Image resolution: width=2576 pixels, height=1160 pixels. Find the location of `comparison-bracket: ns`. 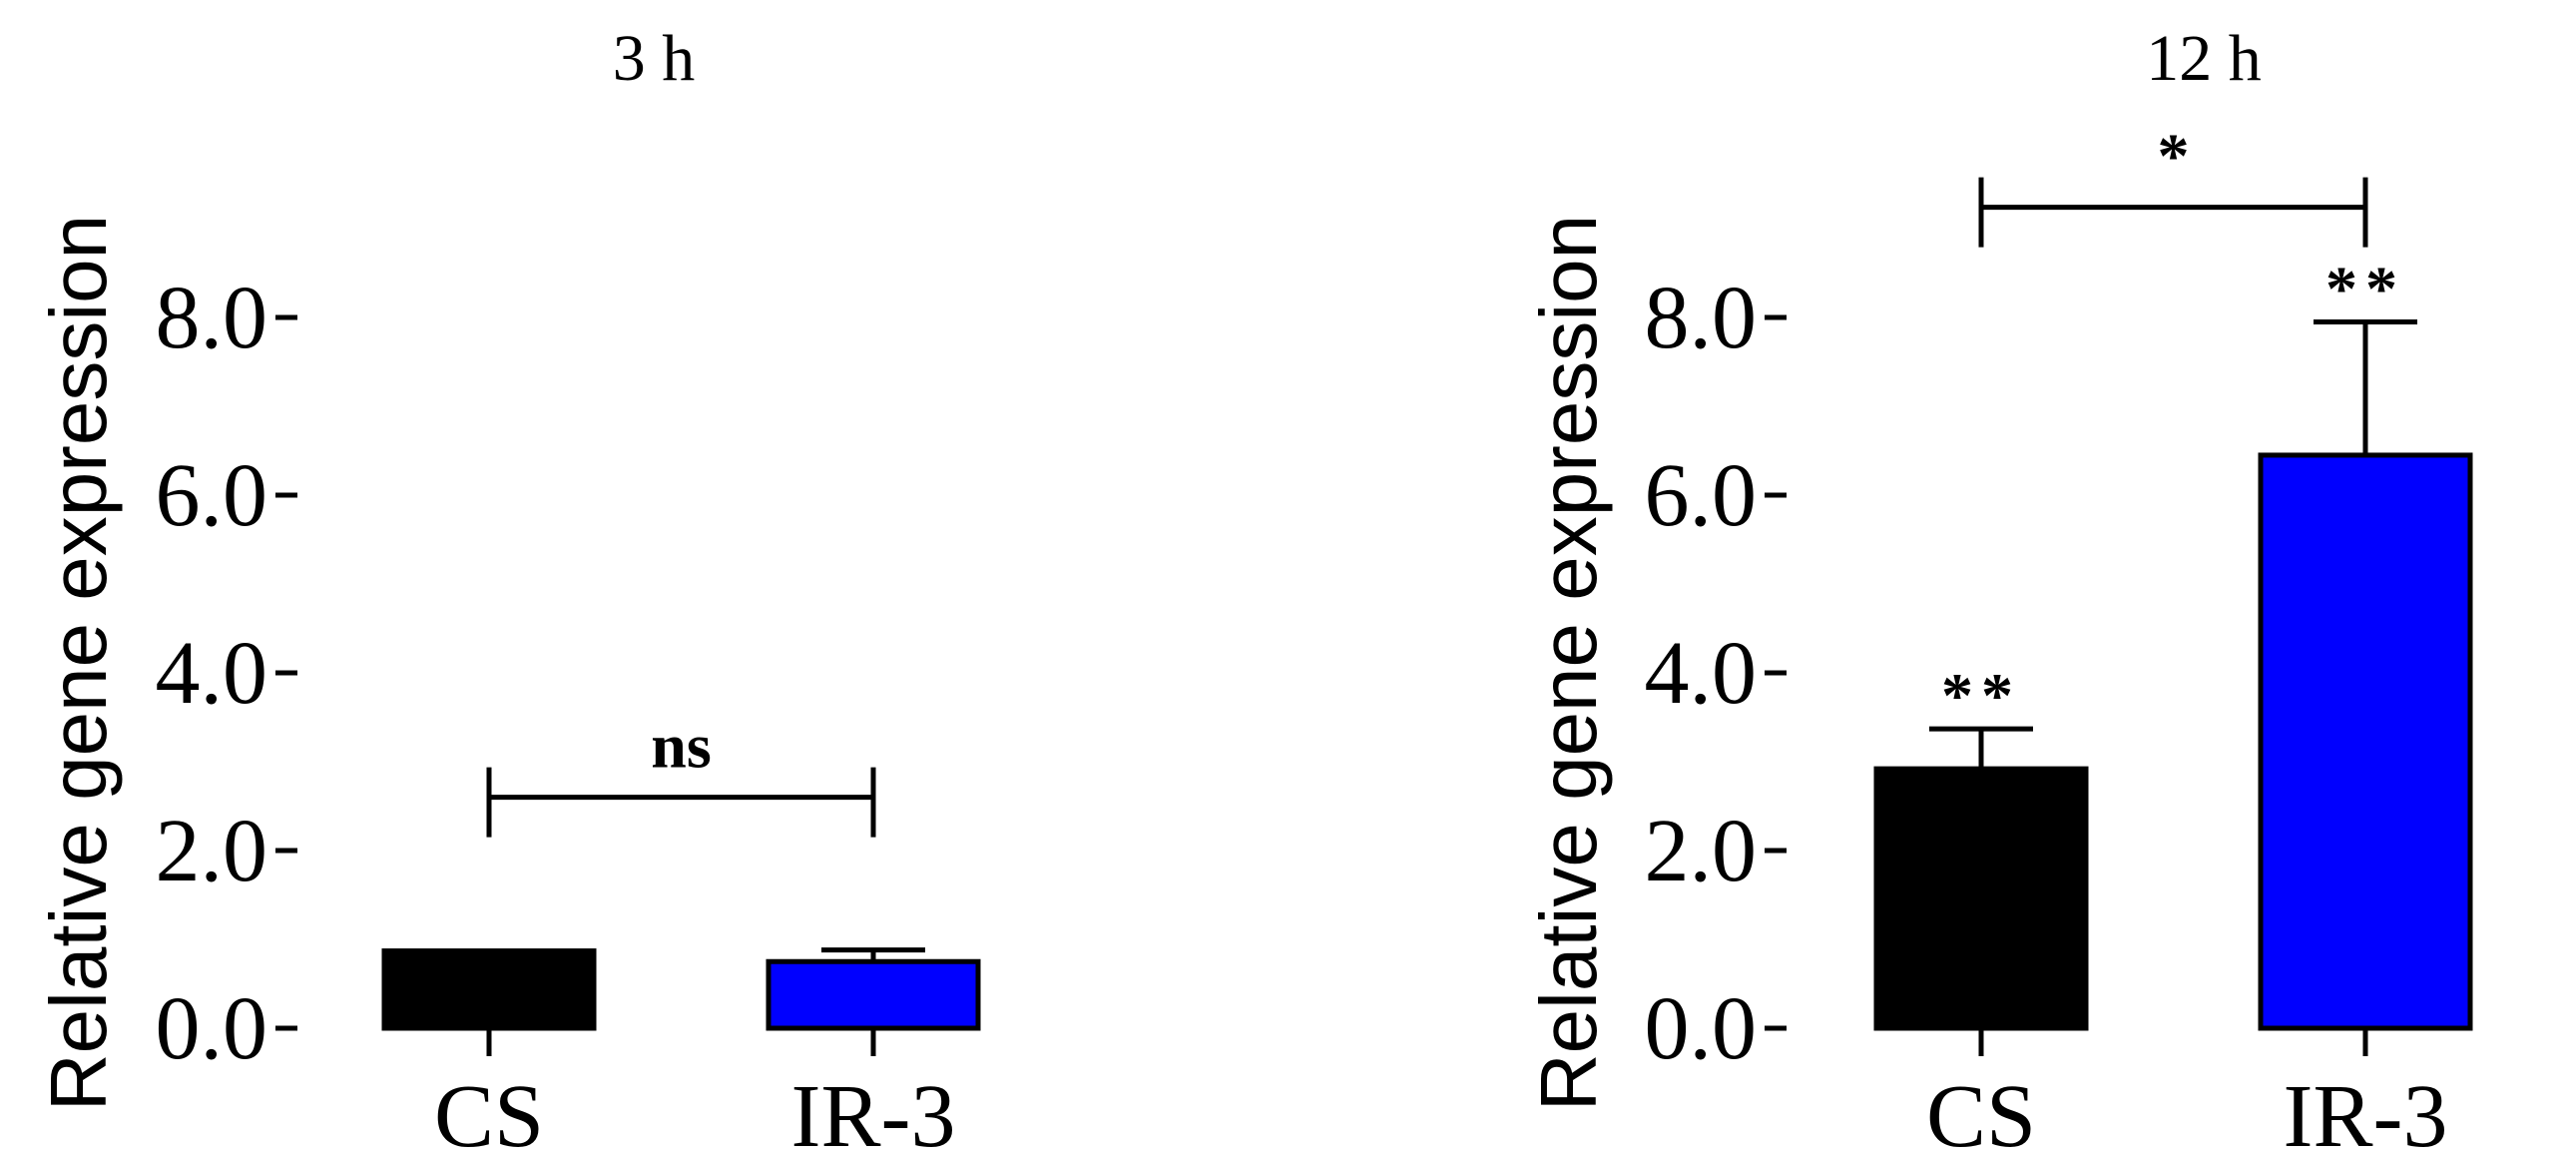

comparison-bracket: ns is located at coordinates (681, 774).